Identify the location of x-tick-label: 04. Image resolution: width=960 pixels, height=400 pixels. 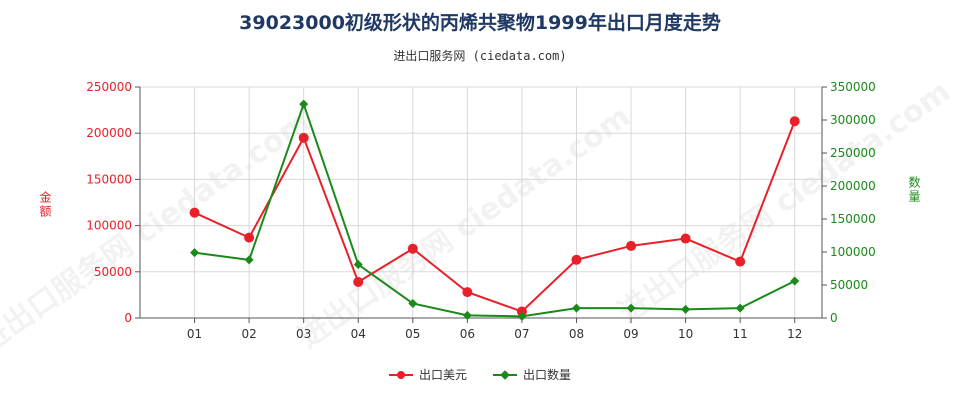
(358, 334).